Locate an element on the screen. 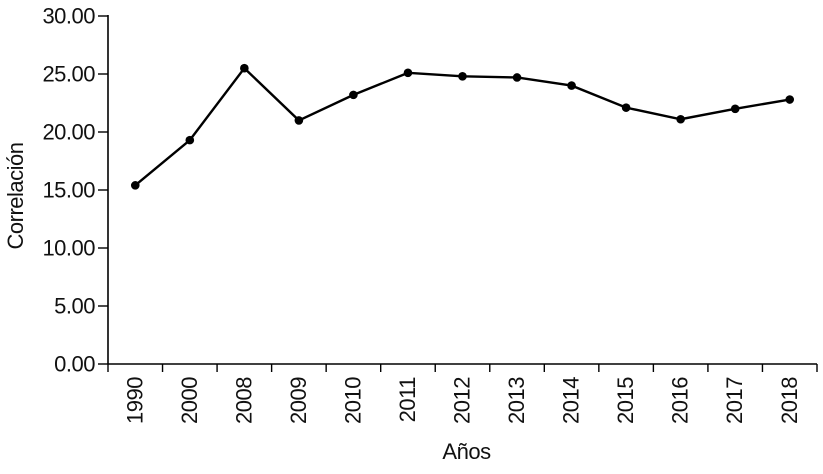 The height and width of the screenshot is (474, 823). x-axis-tick-label: 2017 is located at coordinates (734, 400).